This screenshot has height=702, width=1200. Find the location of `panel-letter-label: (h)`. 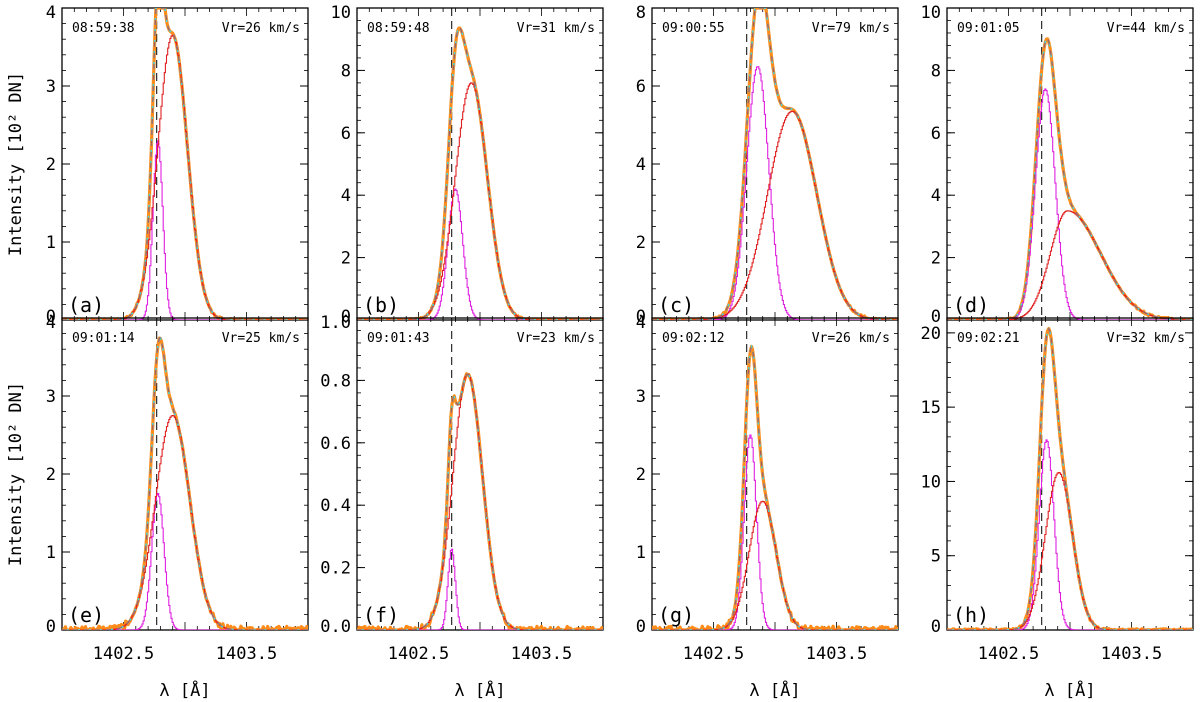

panel-letter-label: (h) is located at coordinates (971, 615).